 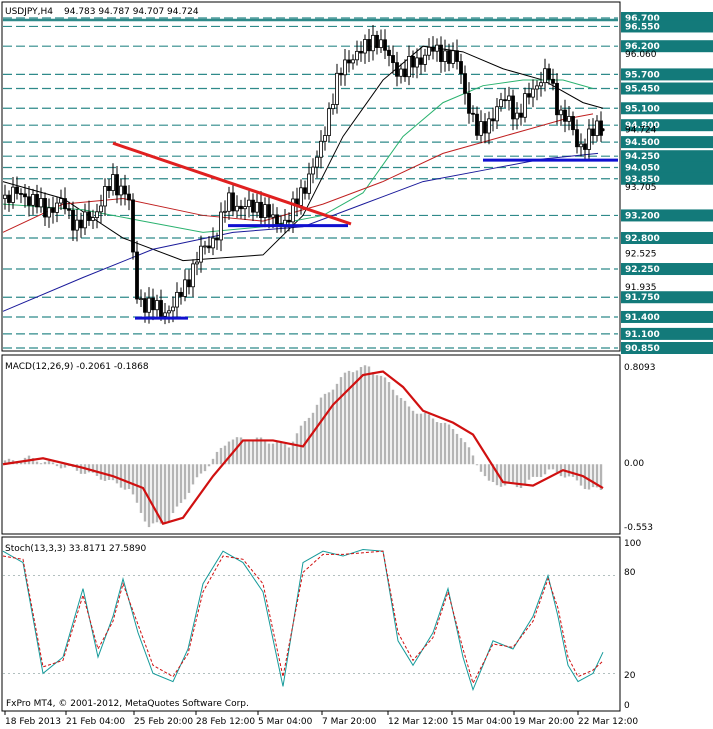 What do you see at coordinates (642, 19) in the screenshot?
I see `price-level-label: 96.700` at bounding box center [642, 19].